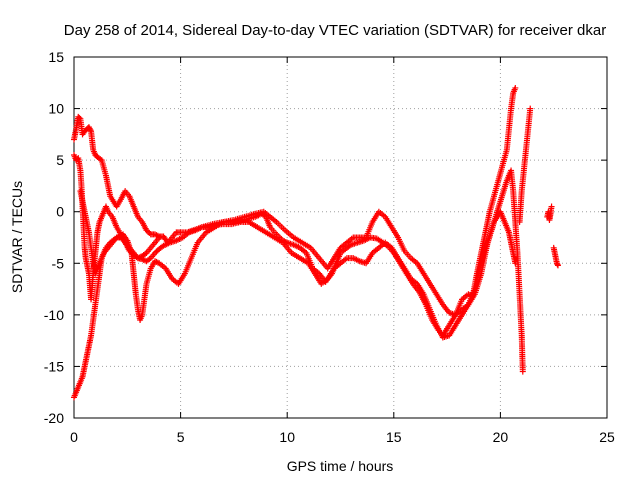 The height and width of the screenshot is (480, 640). What do you see at coordinates (607, 437) in the screenshot?
I see `x-tick-label: 25` at bounding box center [607, 437].